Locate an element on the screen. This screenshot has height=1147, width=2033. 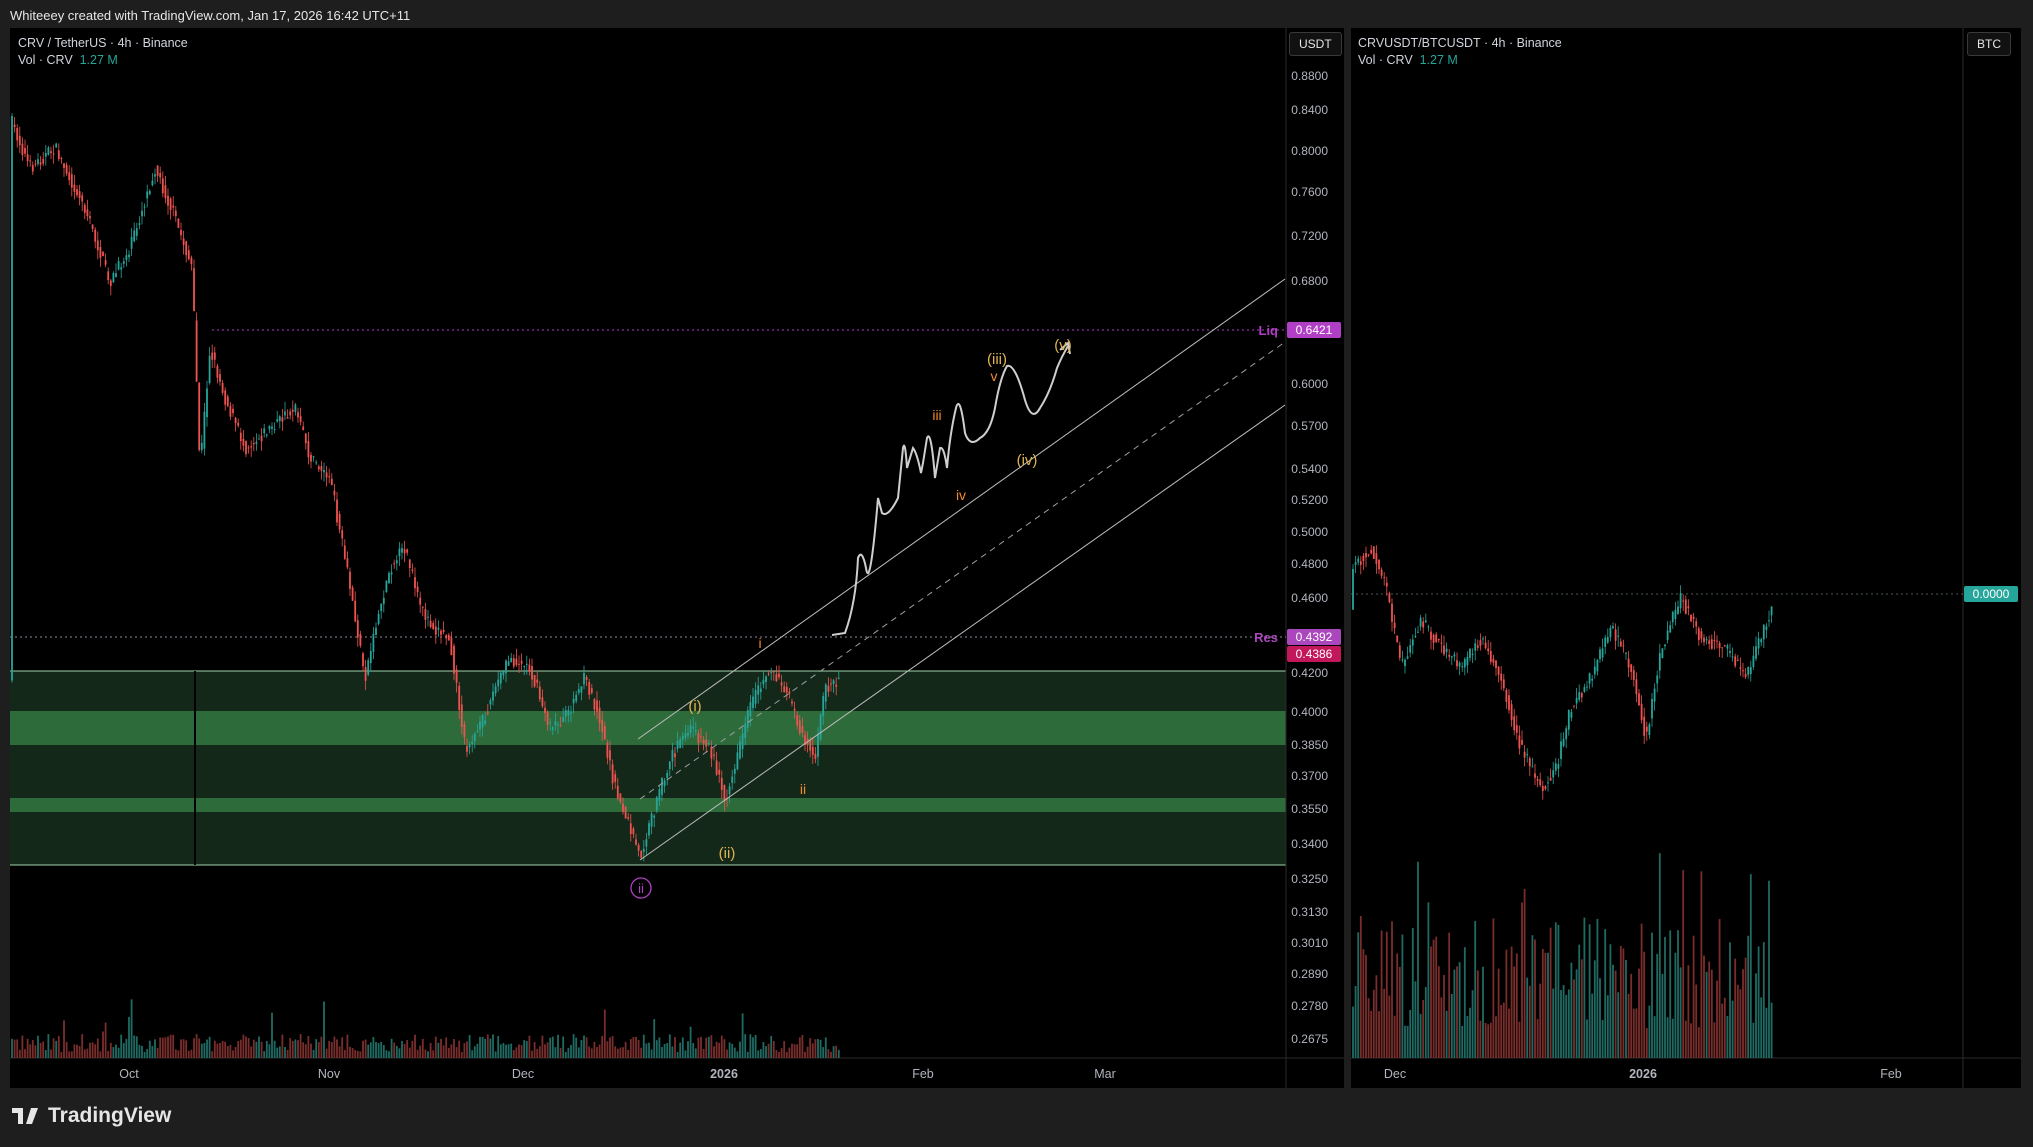
currency-unit-button: USDT is located at coordinates (1315, 44).